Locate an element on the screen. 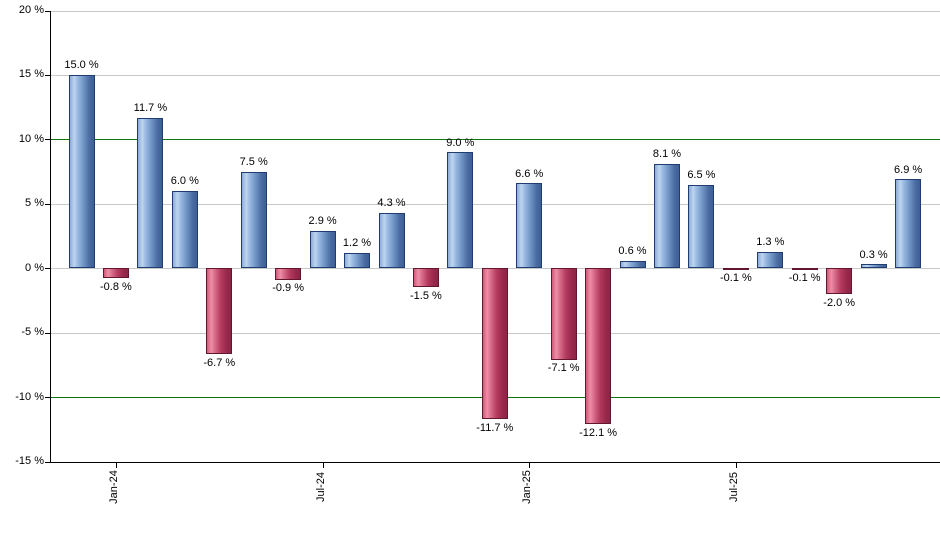 The height and width of the screenshot is (550, 940). bar-value-label: -11.7 % is located at coordinates (495, 427).